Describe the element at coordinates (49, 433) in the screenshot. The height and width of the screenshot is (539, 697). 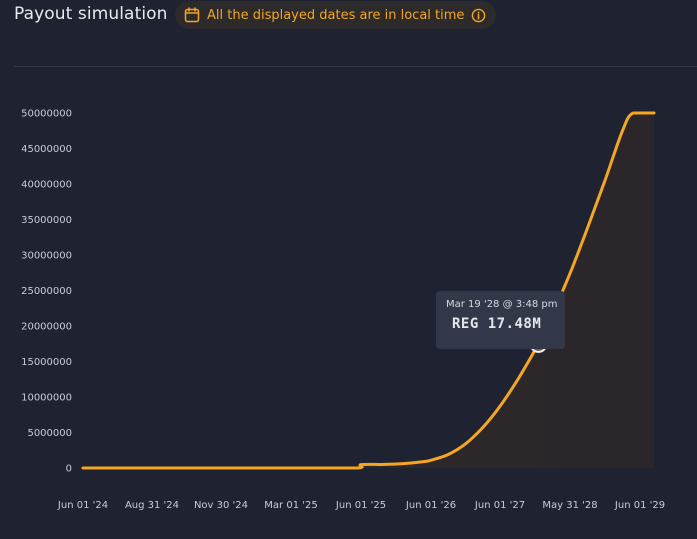
I see `y-tick-label: 5000000` at that location.